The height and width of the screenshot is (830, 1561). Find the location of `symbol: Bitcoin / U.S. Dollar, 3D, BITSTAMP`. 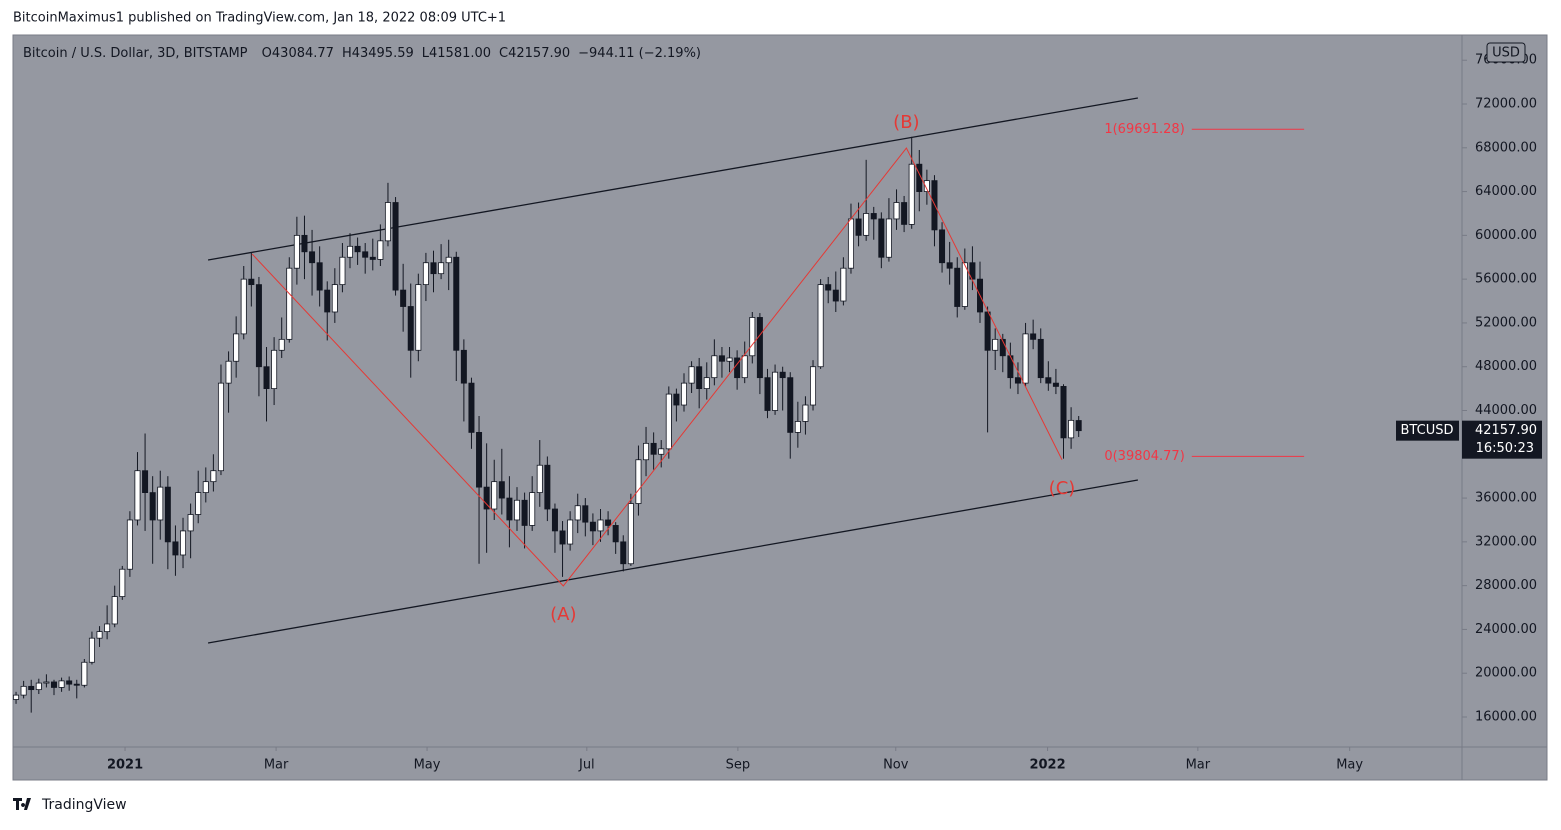

symbol: Bitcoin / U.S. Dollar, 3D, BITSTAMP is located at coordinates (135, 53).